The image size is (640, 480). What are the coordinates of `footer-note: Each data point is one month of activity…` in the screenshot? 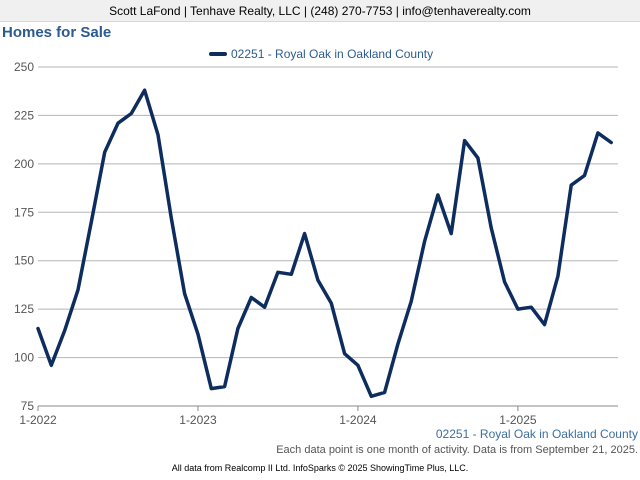 It's located at (457, 450).